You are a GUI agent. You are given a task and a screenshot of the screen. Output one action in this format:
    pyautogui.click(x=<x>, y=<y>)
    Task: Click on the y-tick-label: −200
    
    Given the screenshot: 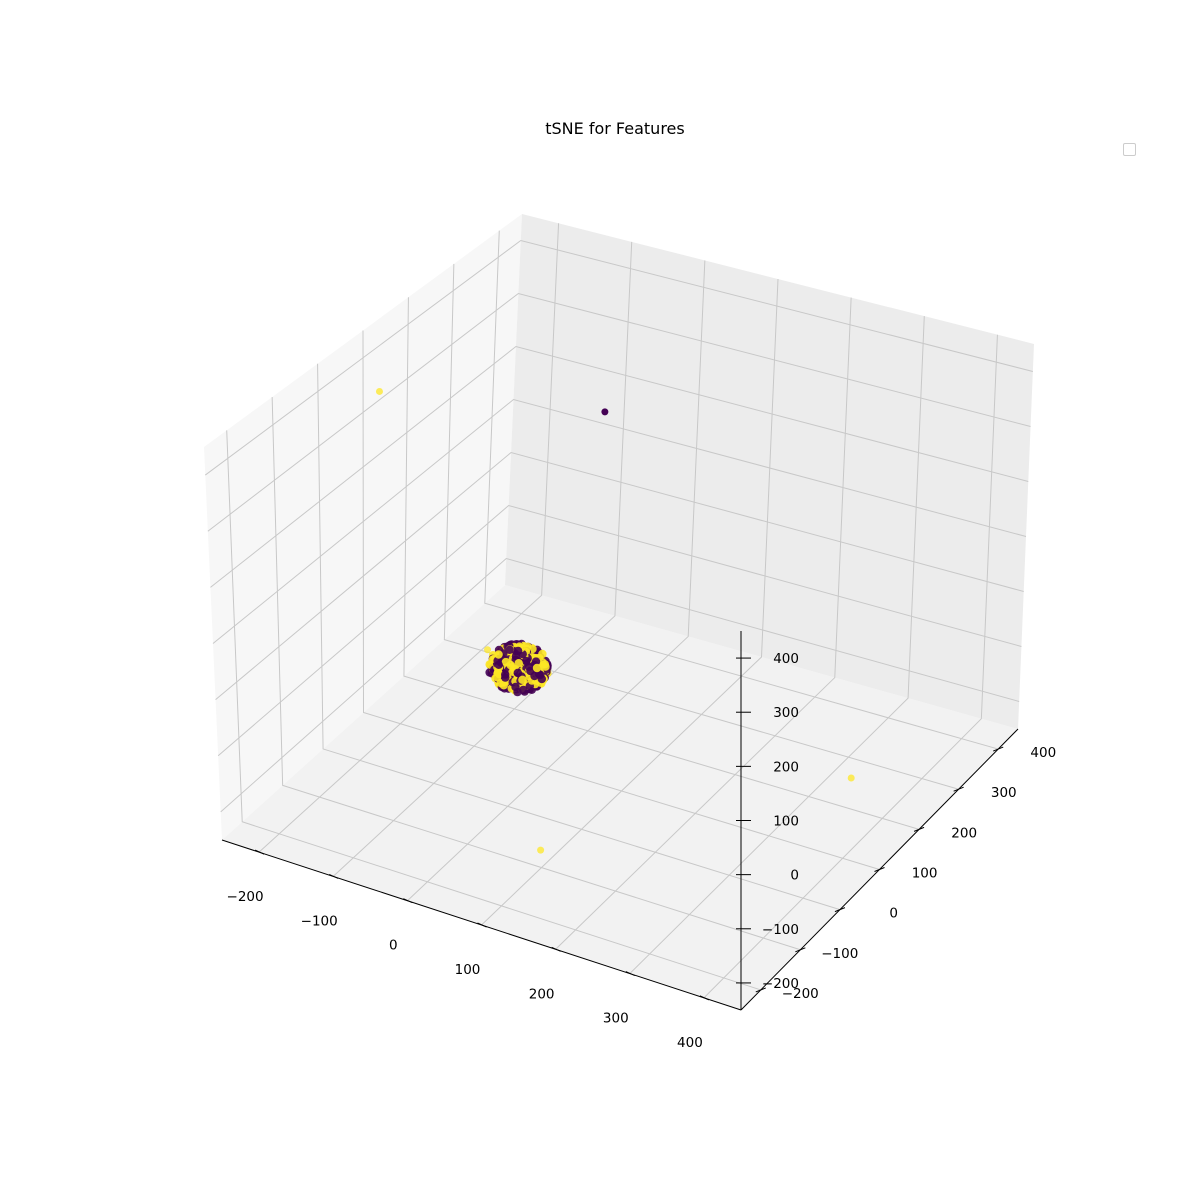 What is the action you would take?
    pyautogui.click(x=800, y=994)
    